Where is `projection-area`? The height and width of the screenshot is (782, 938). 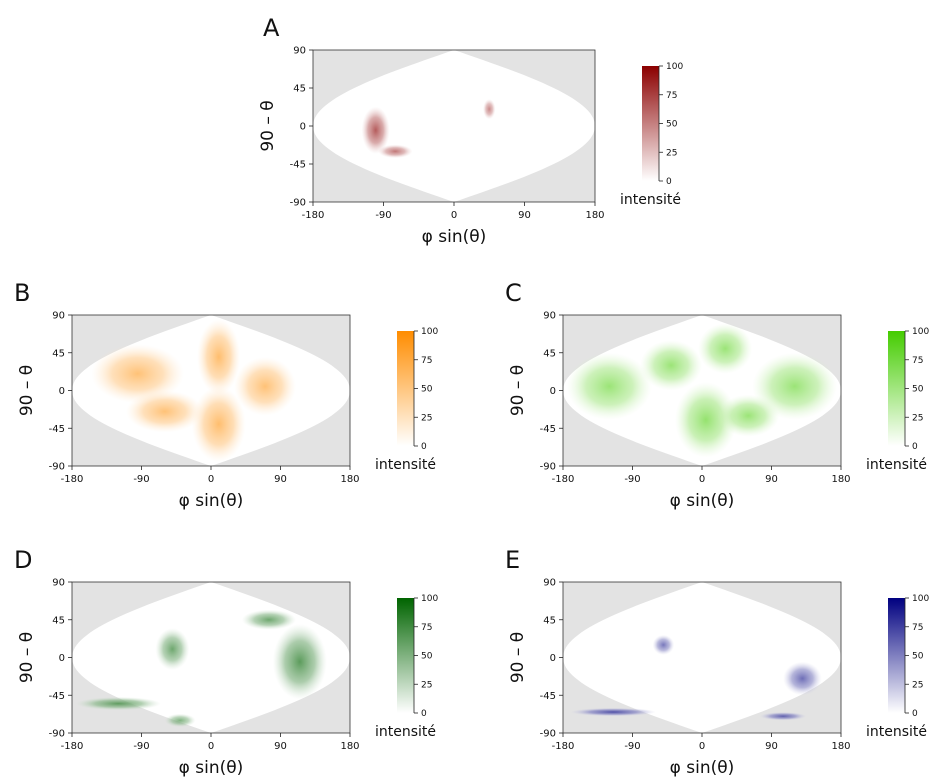
projection-area is located at coordinates (702, 657).